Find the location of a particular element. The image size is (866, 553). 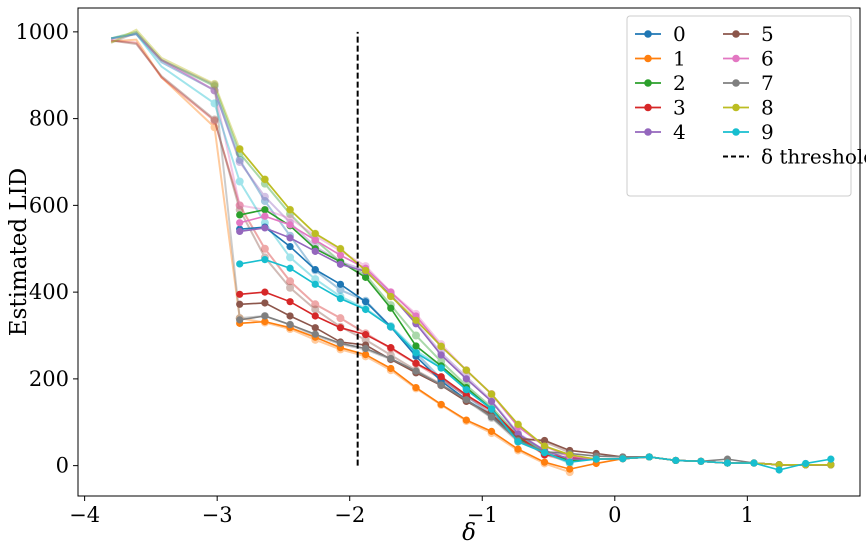

x-tick-label: 0 is located at coordinates (614, 515).